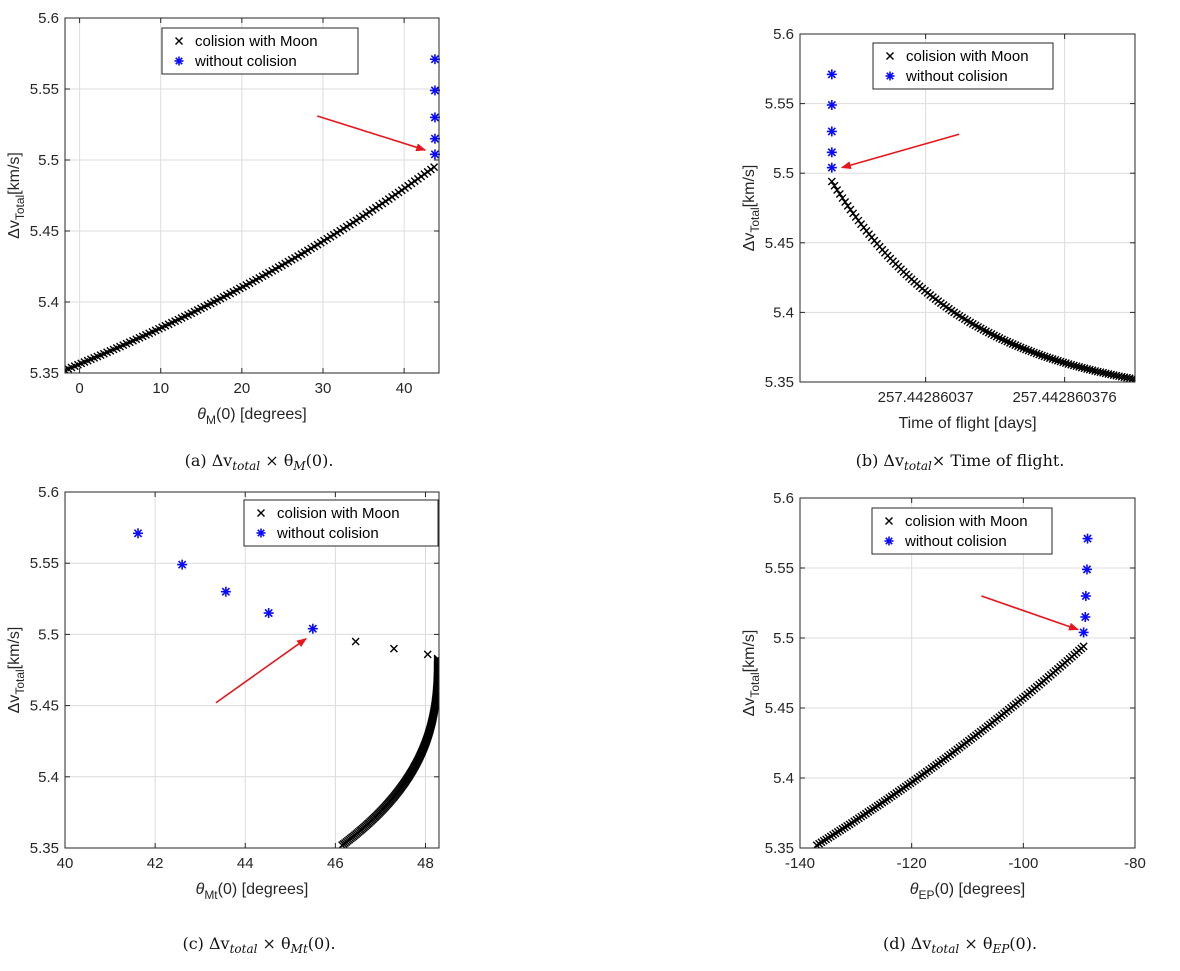  Describe the element at coordinates (251, 416) in the screenshot. I see `x-axis-label: θM(0) [degrees]` at that location.